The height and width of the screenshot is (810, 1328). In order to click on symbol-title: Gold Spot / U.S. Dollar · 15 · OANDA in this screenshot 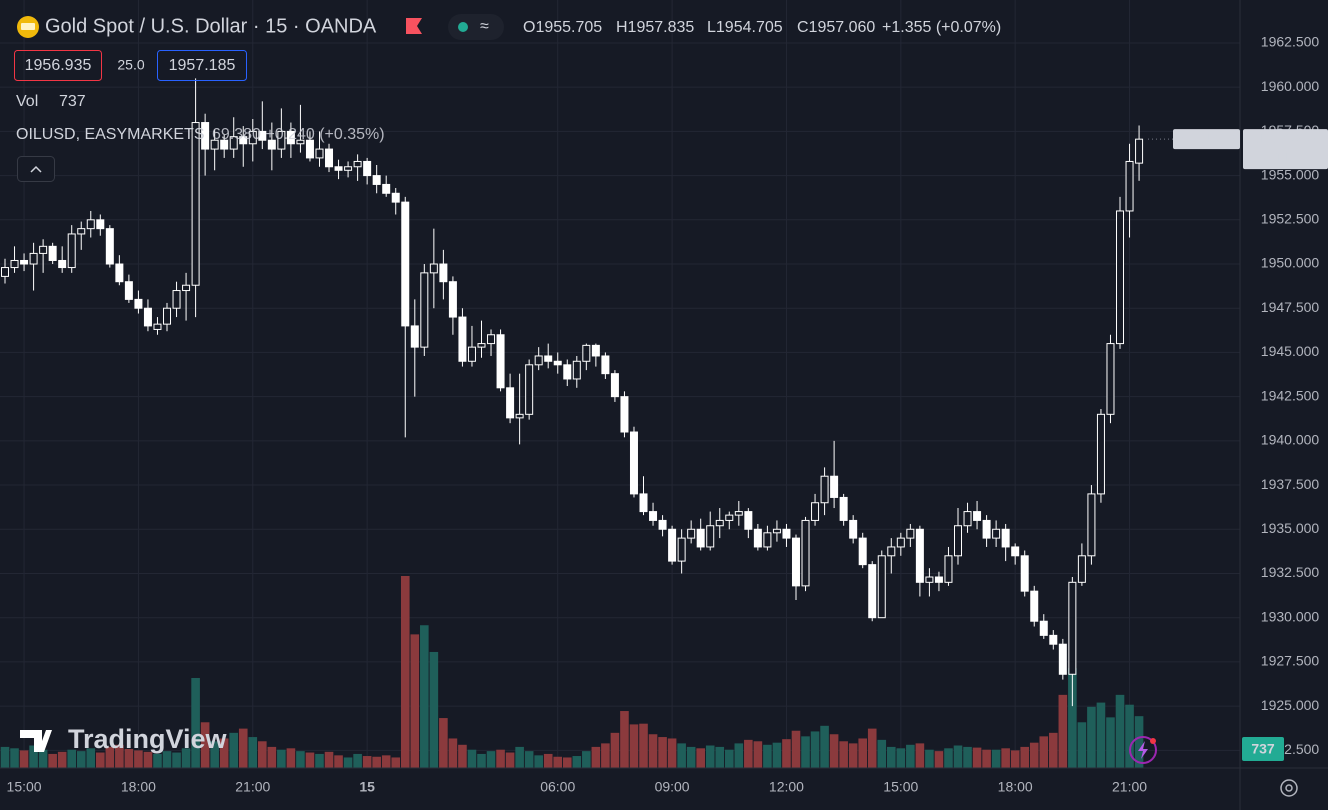, I will do `click(211, 26)`.